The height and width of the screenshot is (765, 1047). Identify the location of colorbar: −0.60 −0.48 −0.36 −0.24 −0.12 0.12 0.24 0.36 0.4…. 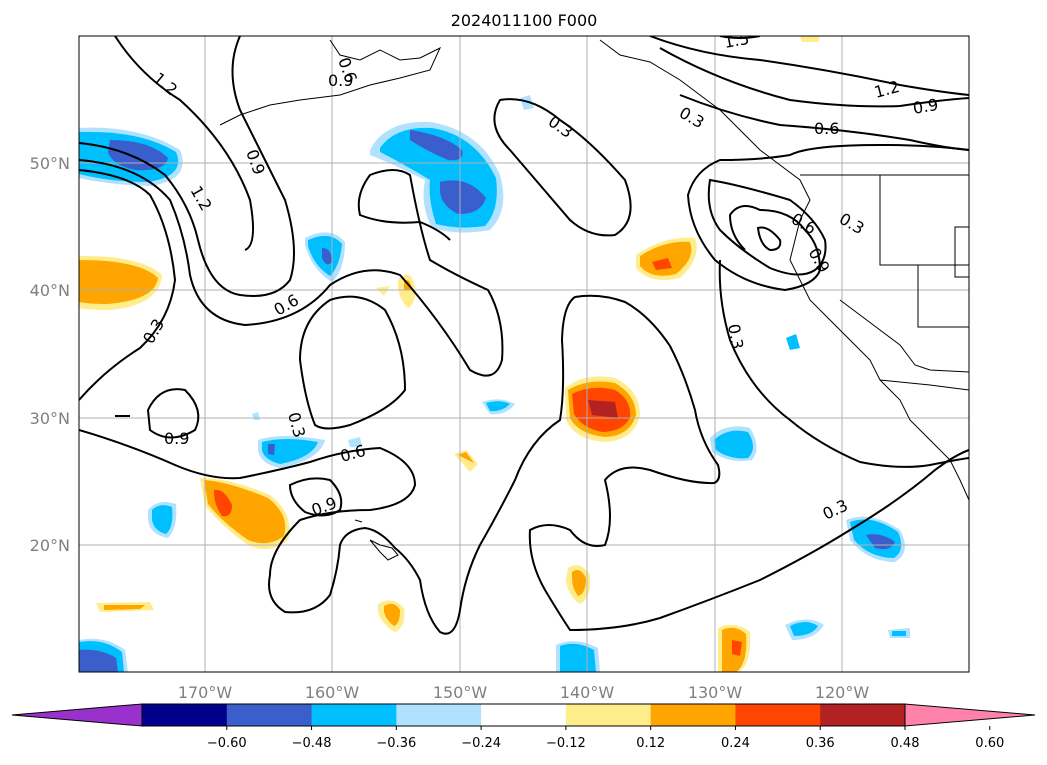
(523, 727).